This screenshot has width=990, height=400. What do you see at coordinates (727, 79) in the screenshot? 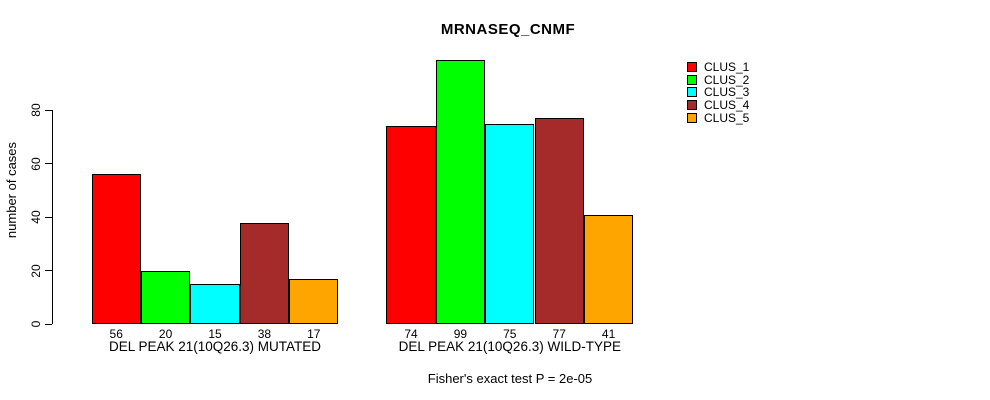
I see `legend-item-label: CLUS_2` at bounding box center [727, 79].